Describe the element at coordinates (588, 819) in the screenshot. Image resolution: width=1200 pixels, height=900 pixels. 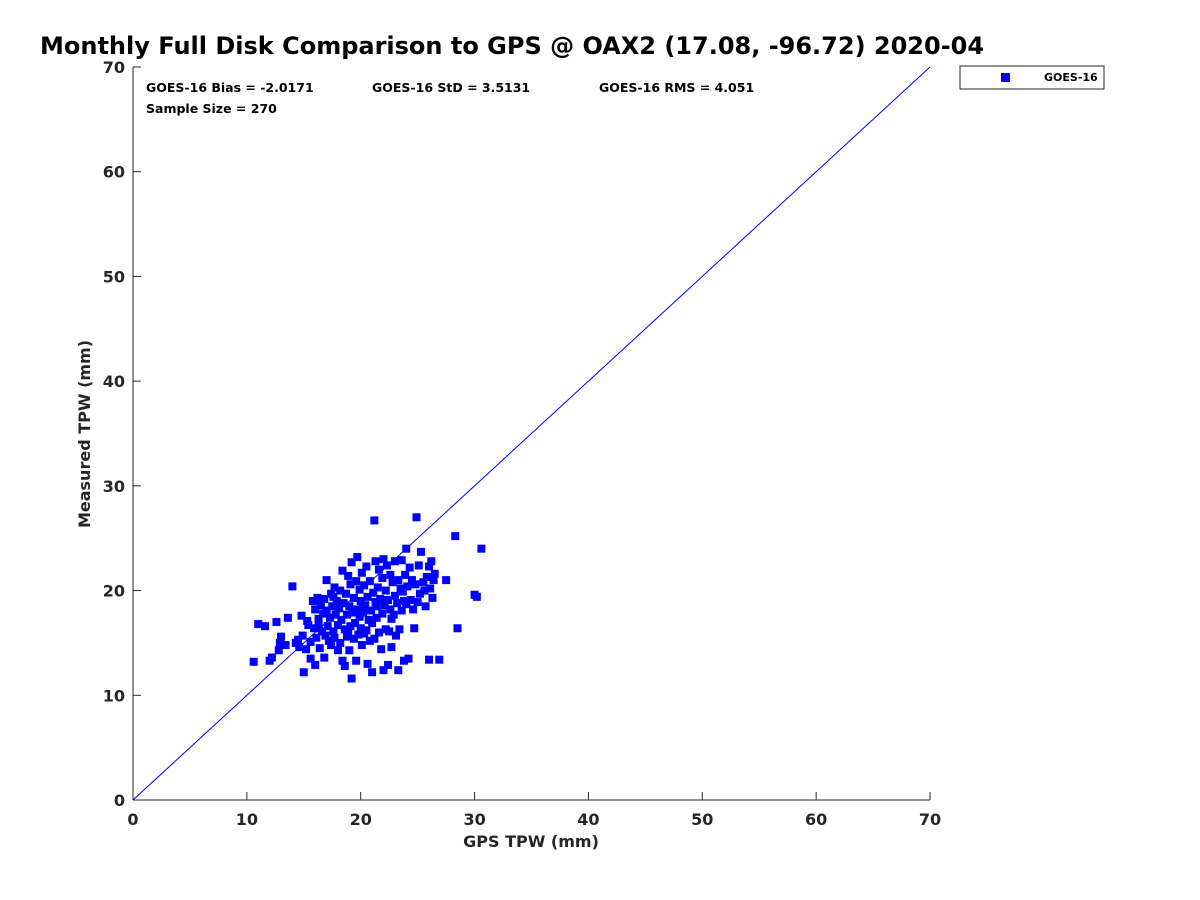
I see `x-tick-label: 40` at that location.